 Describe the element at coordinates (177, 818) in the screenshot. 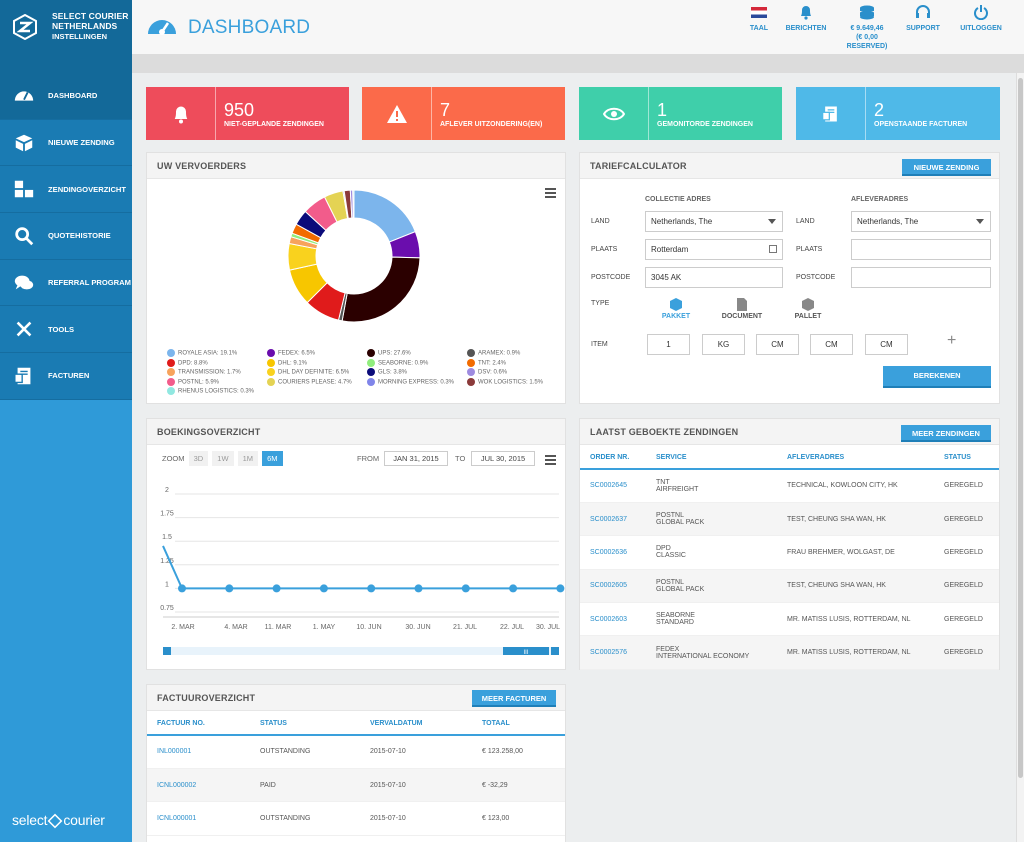

I see `invoice-link: ICNL000001` at that location.